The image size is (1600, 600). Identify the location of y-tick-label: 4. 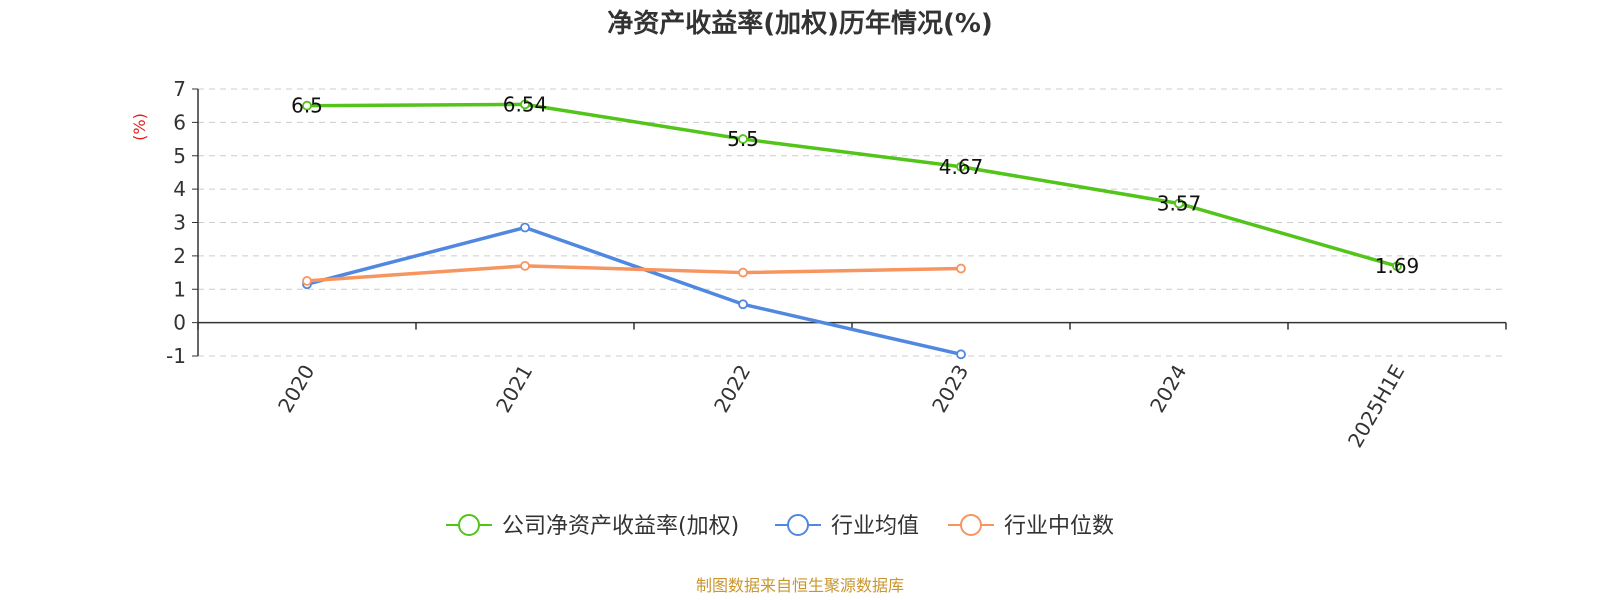
(179, 189).